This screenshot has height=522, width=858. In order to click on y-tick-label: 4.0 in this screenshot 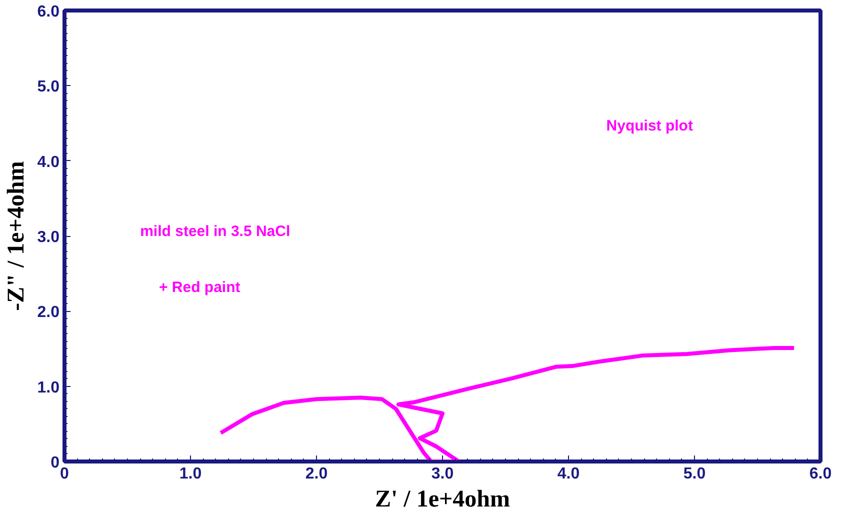, I will do `click(48, 162)`.